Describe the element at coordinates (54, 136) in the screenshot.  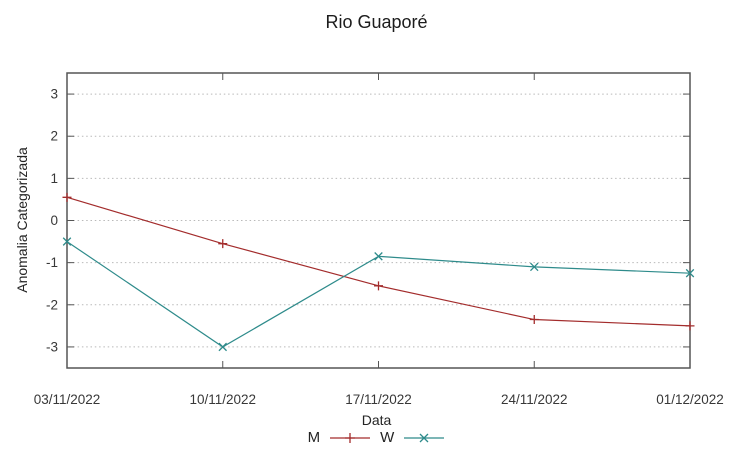
I see `y-tick-label: 2` at that location.